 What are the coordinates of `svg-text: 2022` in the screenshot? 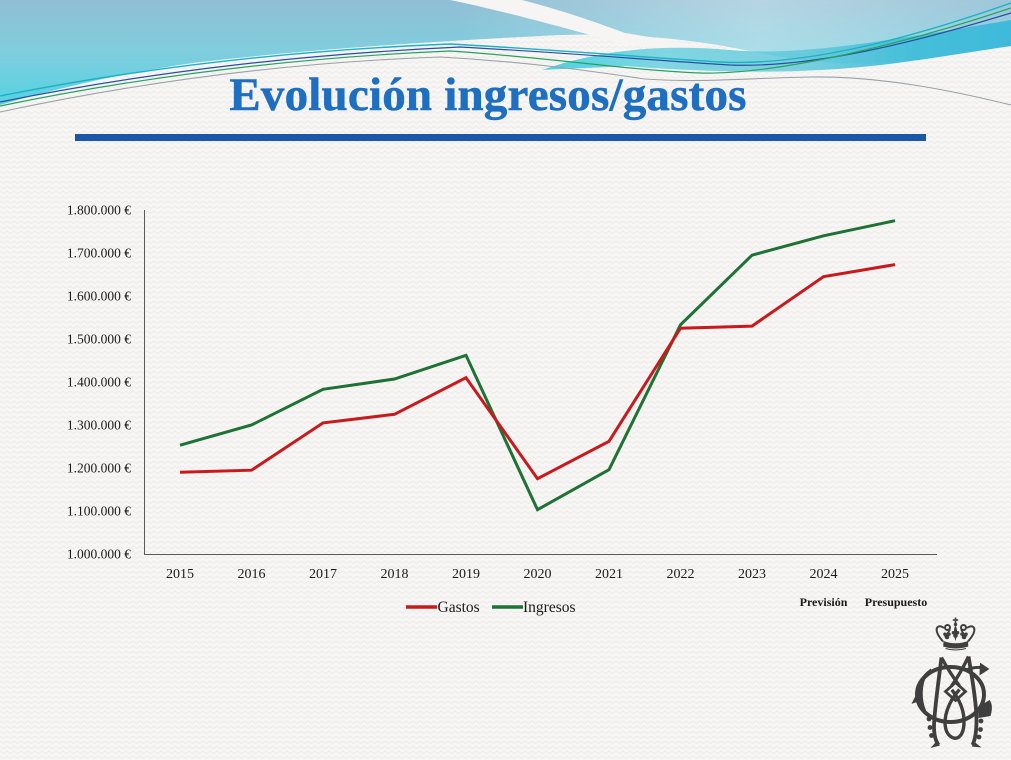 It's located at (681, 574).